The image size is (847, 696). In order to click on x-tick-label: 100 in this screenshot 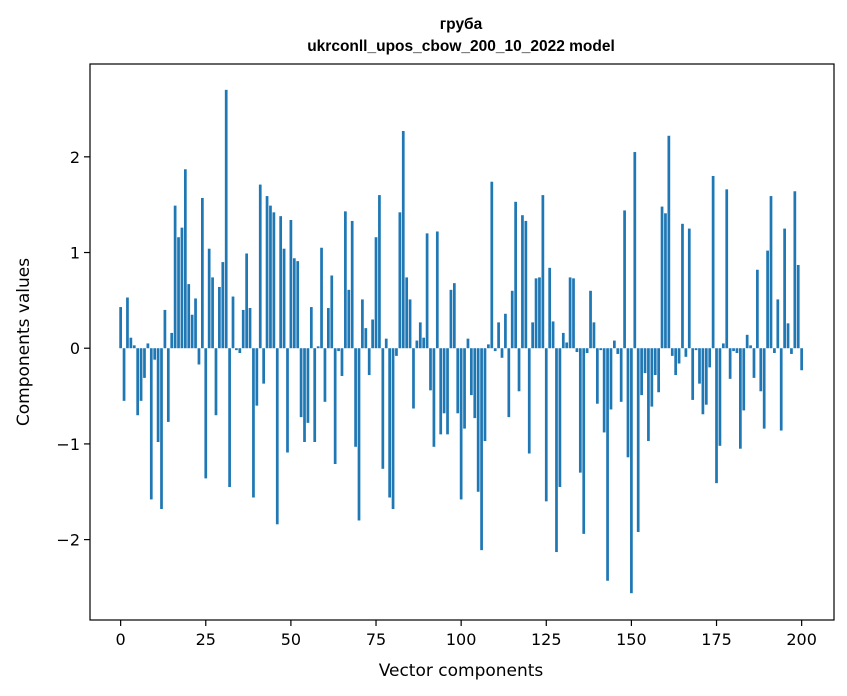, I will do `click(461, 639)`.